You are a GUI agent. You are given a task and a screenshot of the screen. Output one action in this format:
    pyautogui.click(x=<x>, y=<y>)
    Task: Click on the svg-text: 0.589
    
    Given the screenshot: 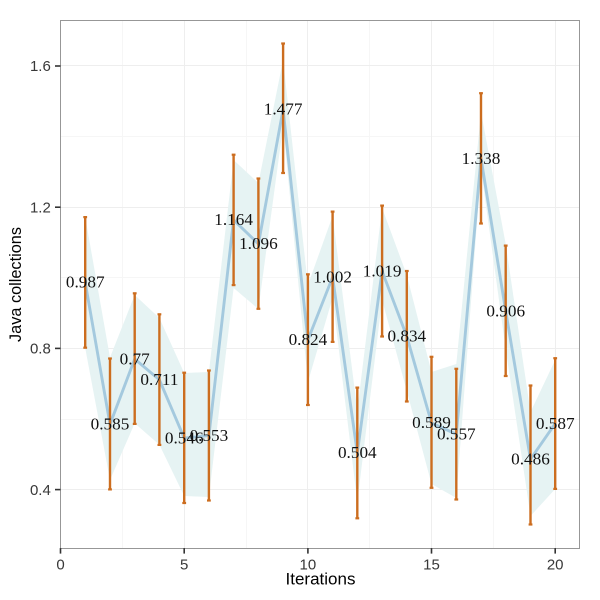 What is the action you would take?
    pyautogui.click(x=431, y=422)
    